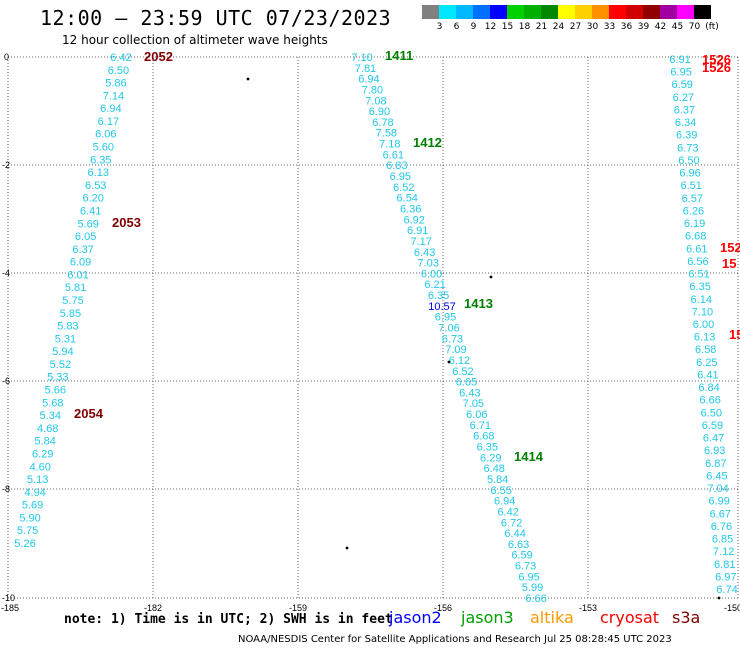 Image resolution: width=740 pixels, height=650 pixels. Describe the element at coordinates (706, 363) in the screenshot. I see `track3-swh-label: 6.25` at that location.